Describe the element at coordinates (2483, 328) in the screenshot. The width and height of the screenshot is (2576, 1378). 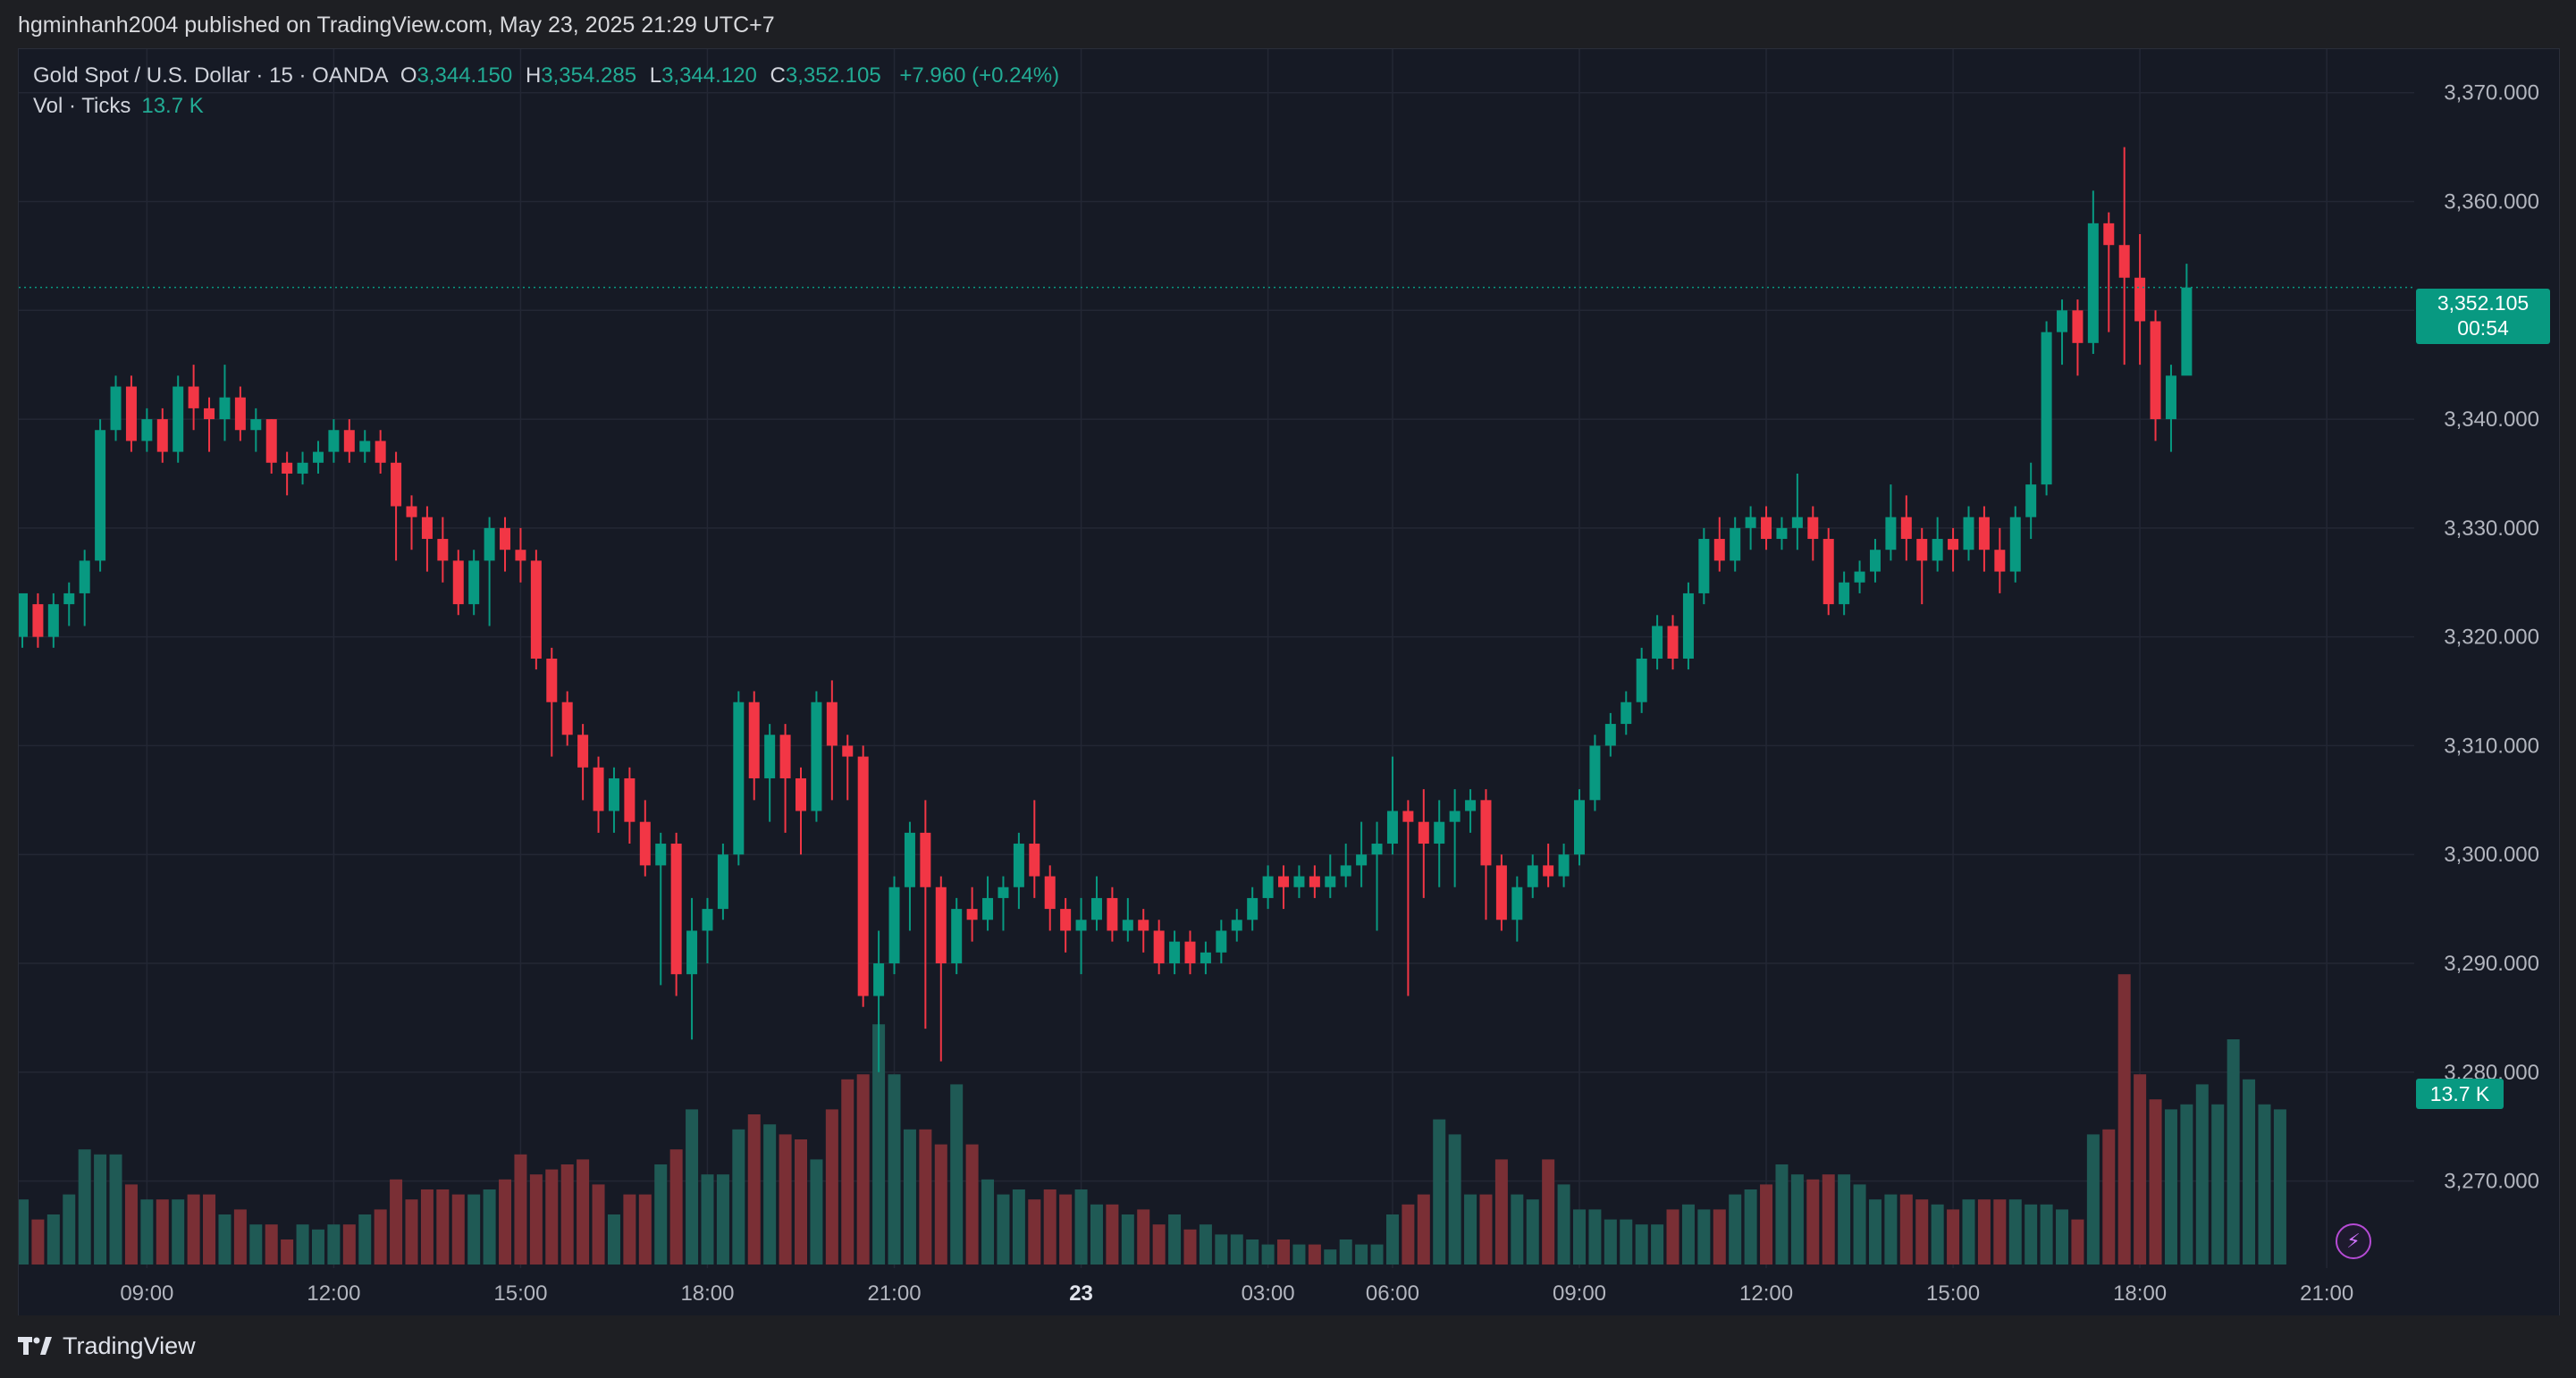
I see `bar-countdown: 00:54` at that location.